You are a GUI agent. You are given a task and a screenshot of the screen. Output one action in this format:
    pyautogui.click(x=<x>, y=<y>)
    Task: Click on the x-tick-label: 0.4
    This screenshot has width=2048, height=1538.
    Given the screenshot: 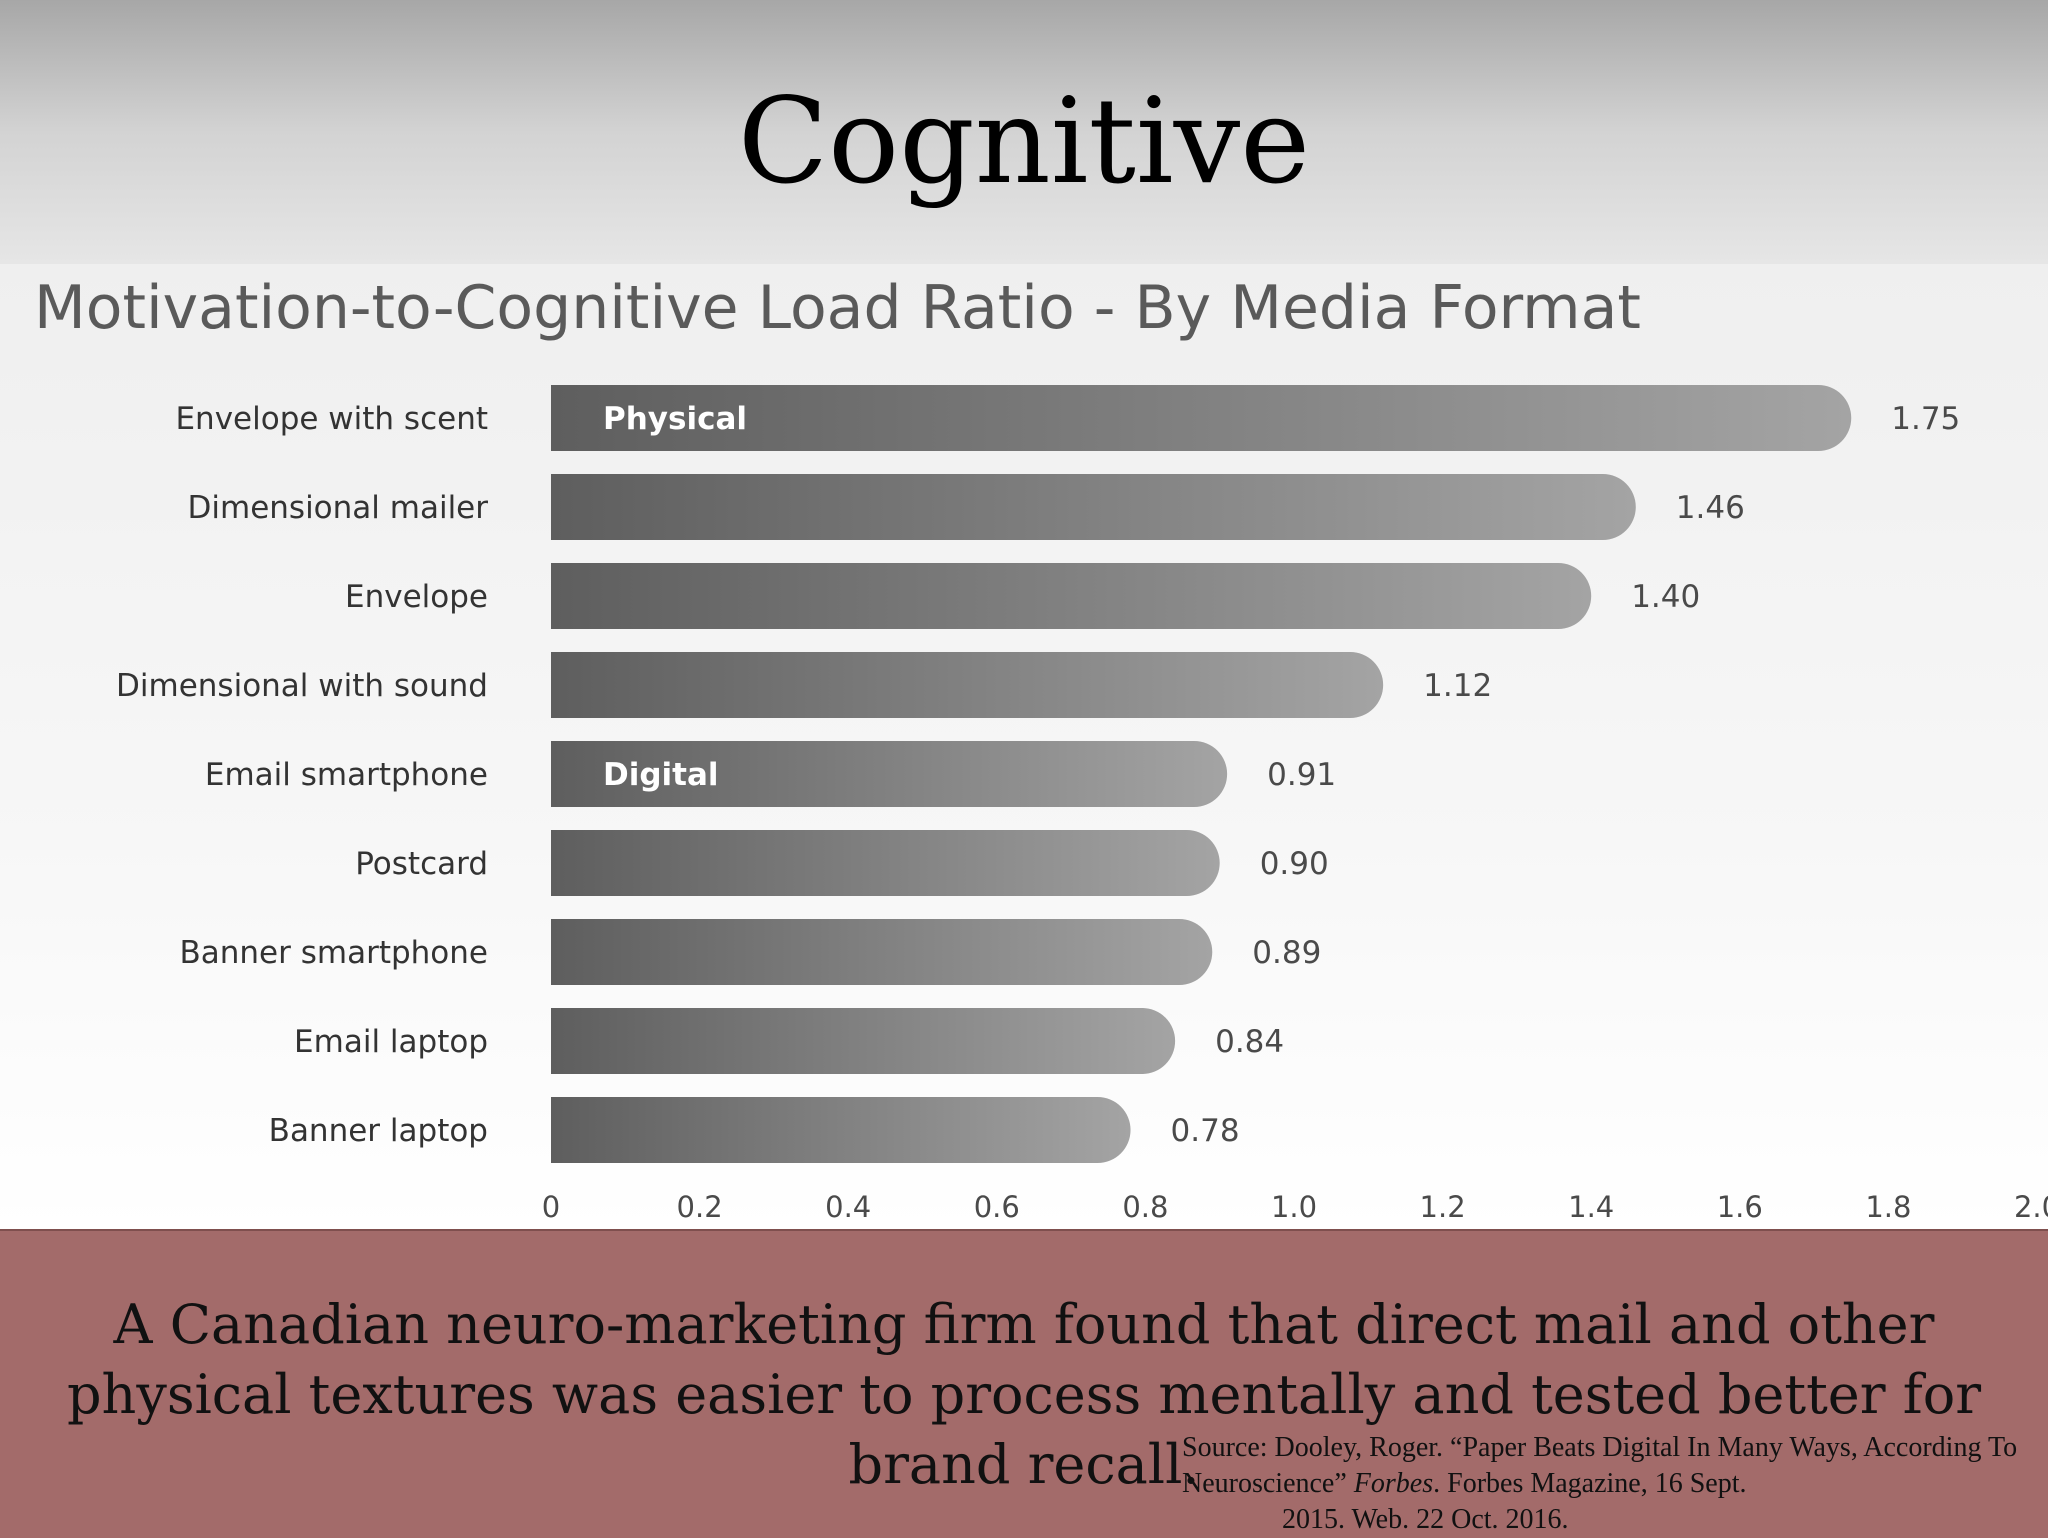 What is the action you would take?
    pyautogui.click(x=848, y=1207)
    